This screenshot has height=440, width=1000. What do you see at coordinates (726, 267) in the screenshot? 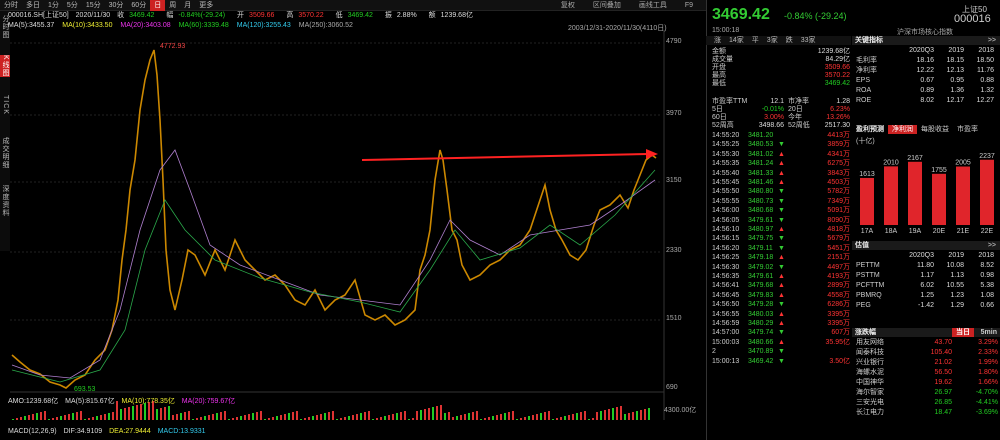
I see `tick-time: 14:56:30` at bounding box center [726, 267].